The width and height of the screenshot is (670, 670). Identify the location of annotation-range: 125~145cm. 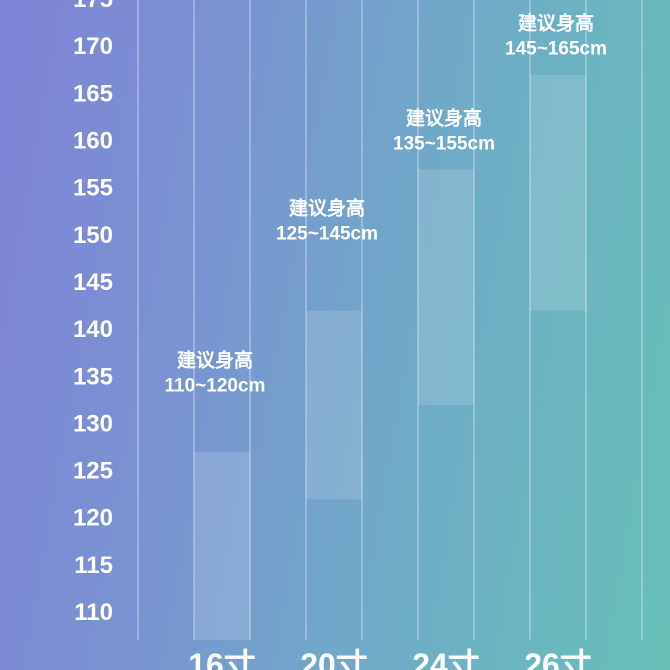
(327, 234).